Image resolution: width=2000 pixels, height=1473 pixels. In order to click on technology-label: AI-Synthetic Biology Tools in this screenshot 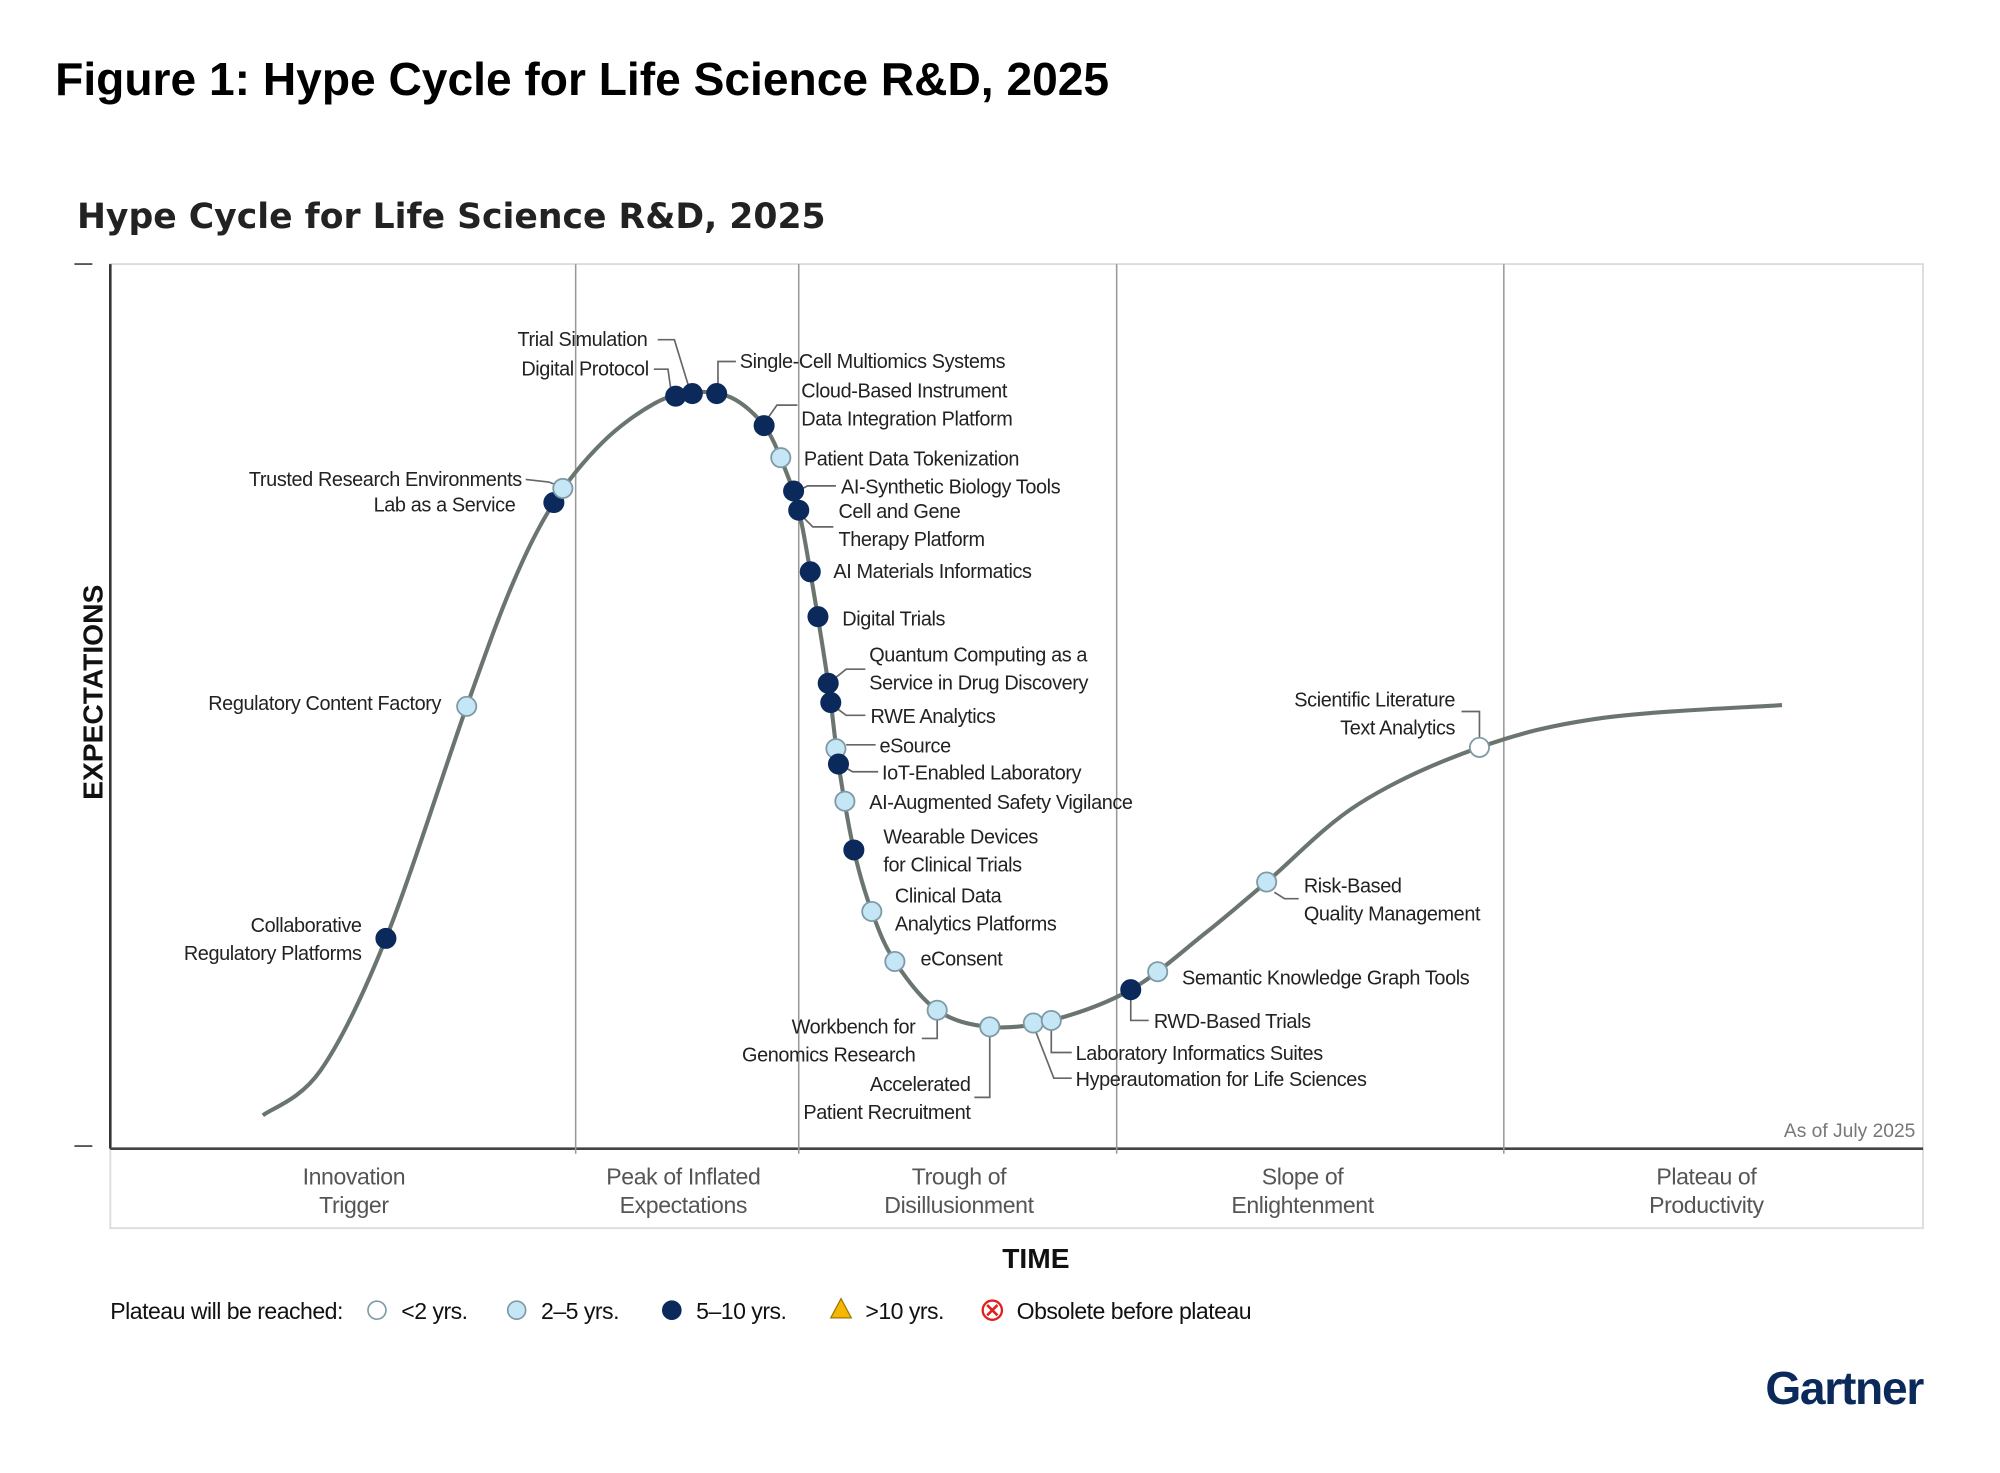, I will do `click(951, 488)`.